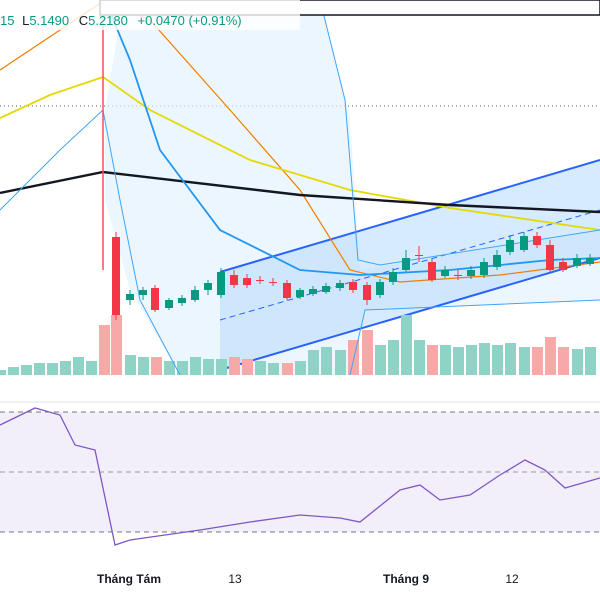 The height and width of the screenshot is (600, 600). What do you see at coordinates (129, 579) in the screenshot?
I see `x-label: Tháng Tám` at bounding box center [129, 579].